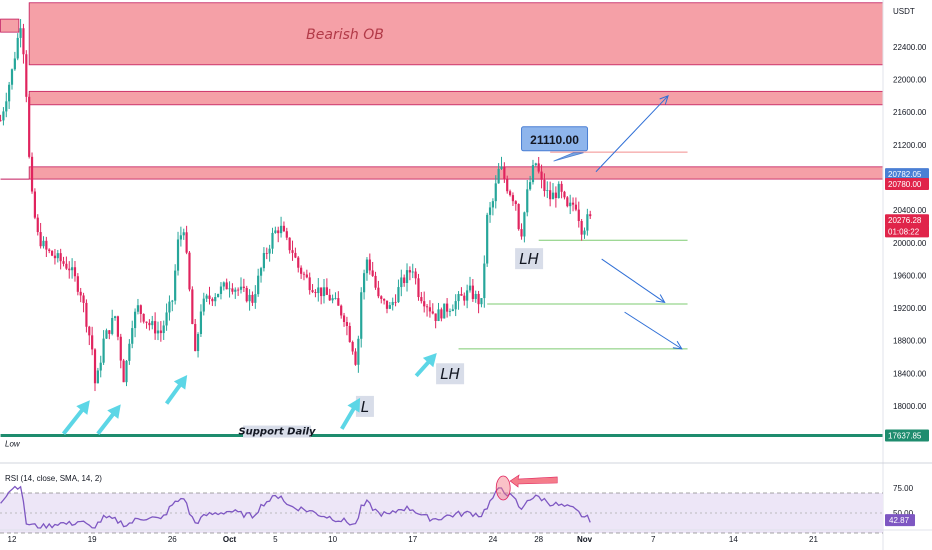 Image resolution: width=932 pixels, height=550 pixels. Describe the element at coordinates (910, 406) in the screenshot. I see `price-tick-18000: 18000.00` at that location.